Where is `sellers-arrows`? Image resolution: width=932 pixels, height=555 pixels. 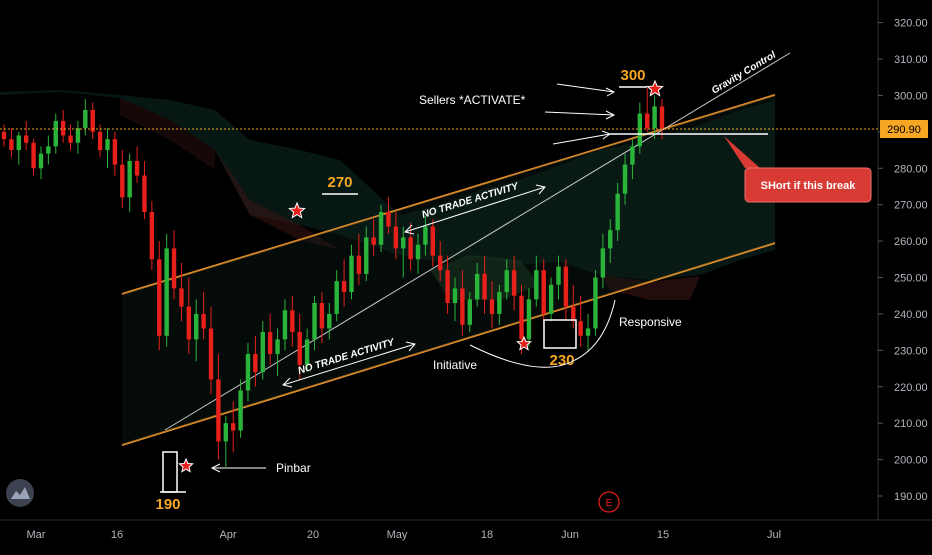 sellers-arrows is located at coordinates (580, 114).